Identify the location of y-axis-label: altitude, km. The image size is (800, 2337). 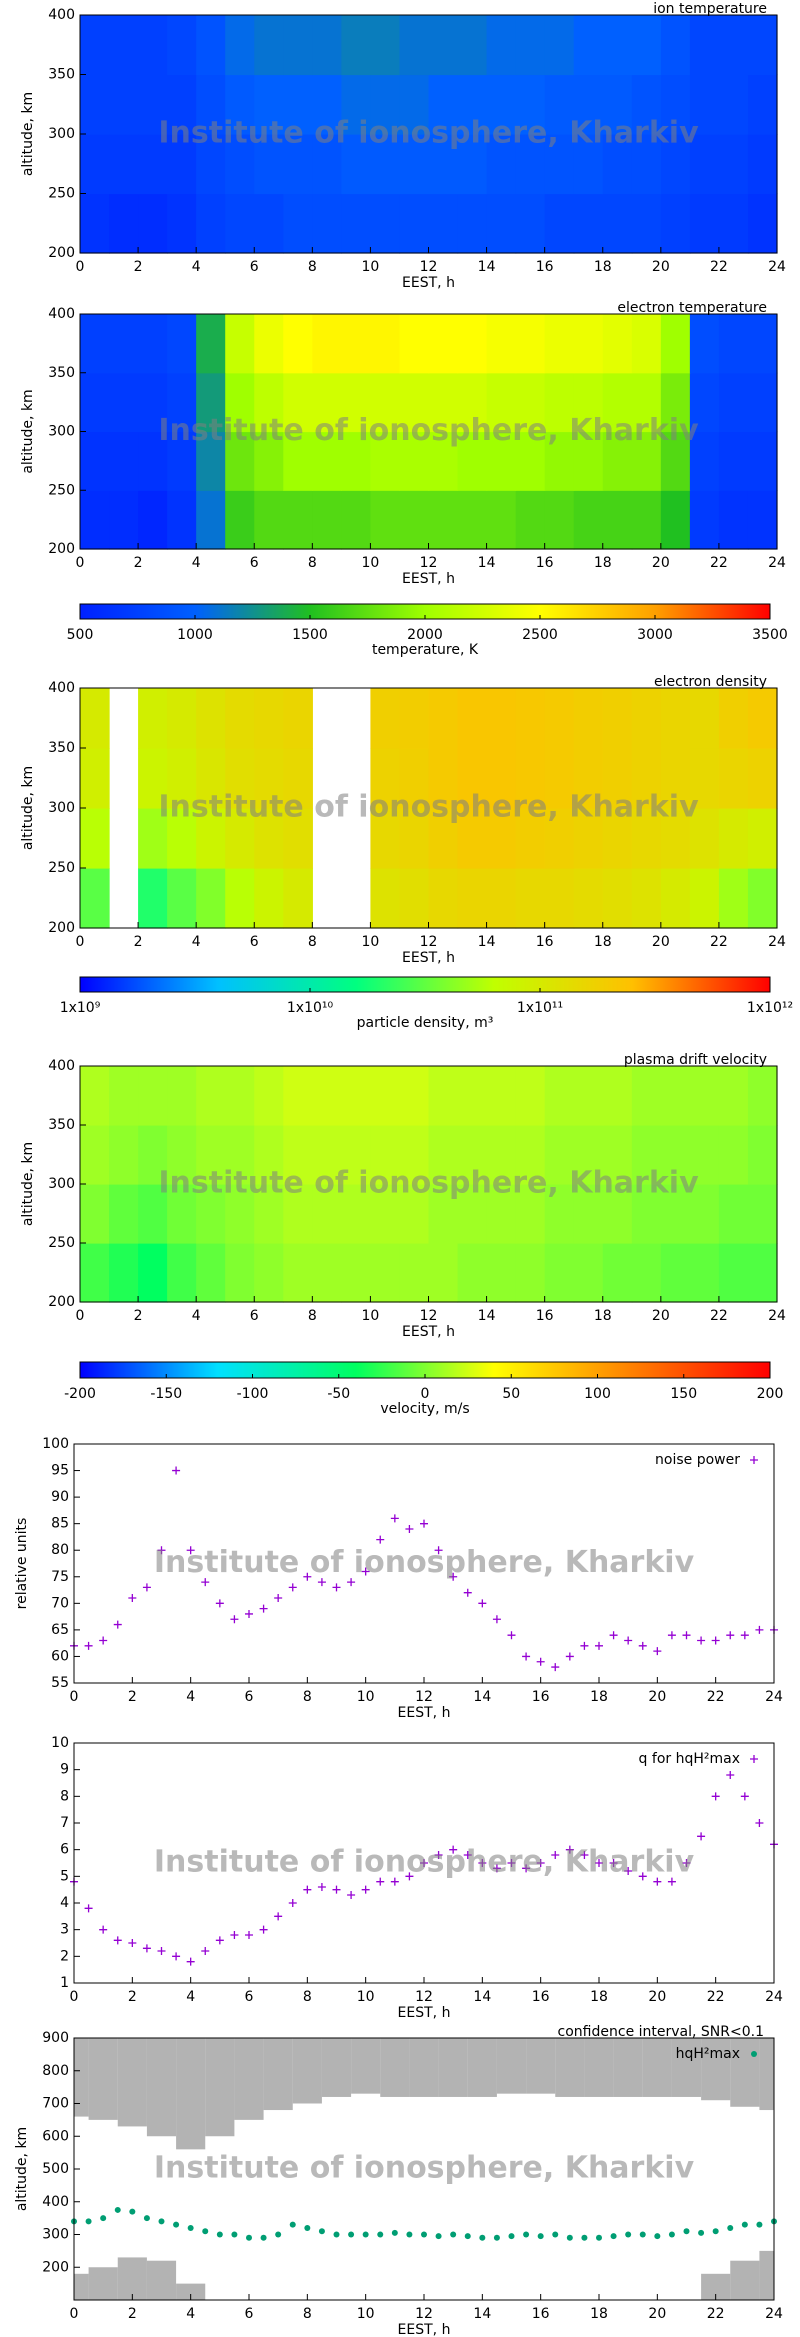
(22, 2169).